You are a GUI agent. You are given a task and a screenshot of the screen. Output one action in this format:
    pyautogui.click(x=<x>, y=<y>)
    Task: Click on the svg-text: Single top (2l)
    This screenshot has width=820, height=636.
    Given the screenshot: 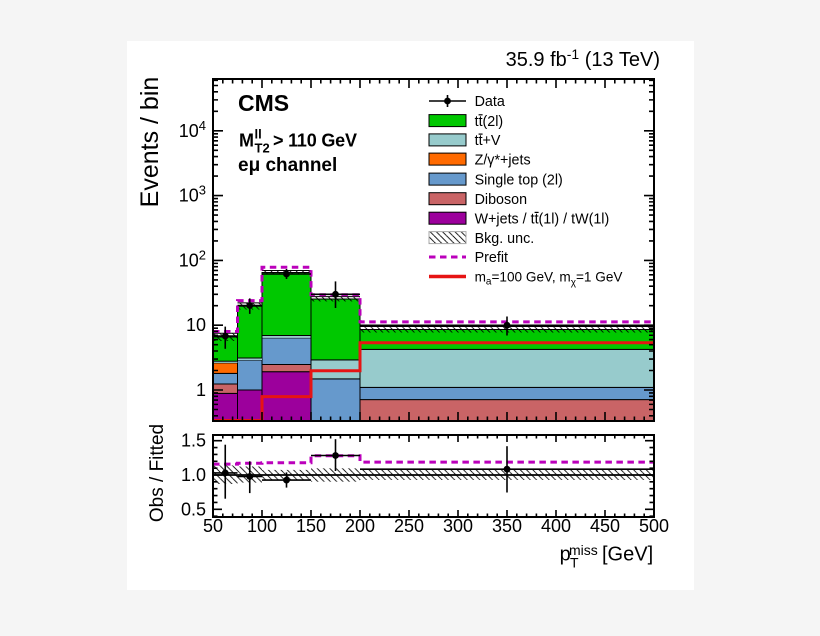 What is the action you would take?
    pyautogui.click(x=519, y=180)
    